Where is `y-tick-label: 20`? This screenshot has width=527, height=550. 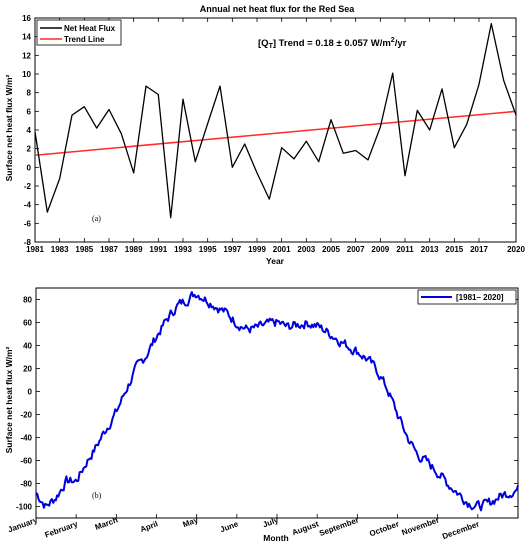
y-tick-label: 20 is located at coordinates (27, 369).